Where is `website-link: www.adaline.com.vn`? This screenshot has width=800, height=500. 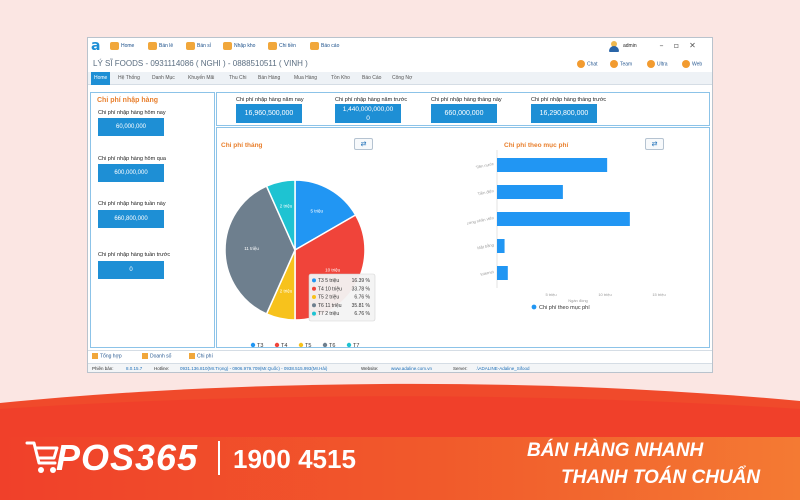
website-link: www.adaline.com.vn is located at coordinates (412, 368).